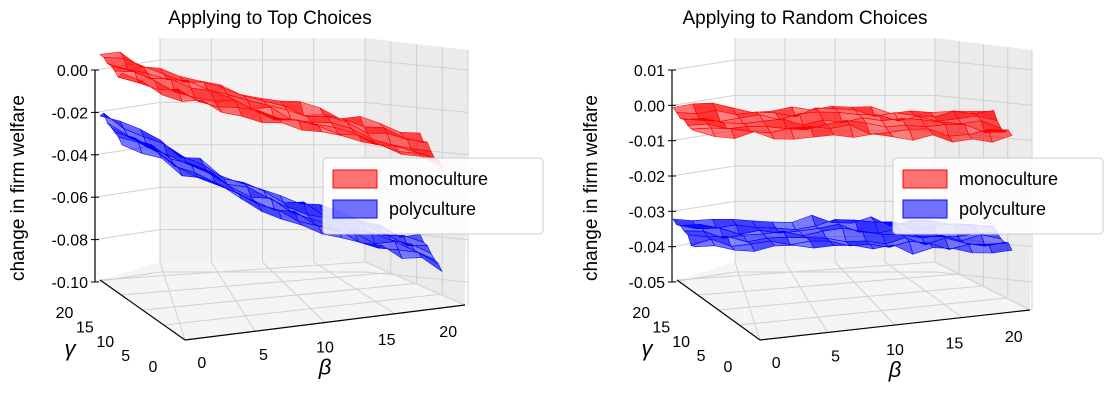  I want to click on legend-box, so click(433, 196).